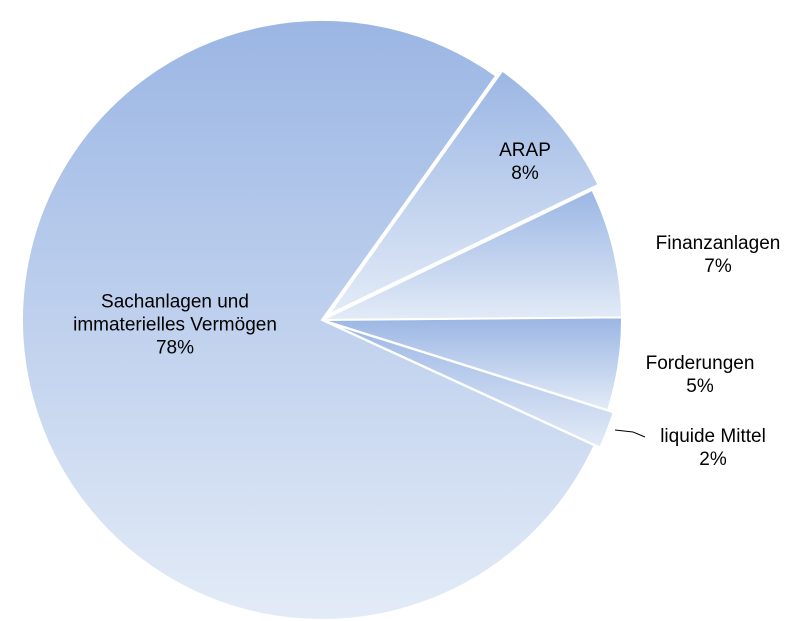 The width and height of the screenshot is (812, 621). What do you see at coordinates (700, 363) in the screenshot?
I see `slice-name: Forderungen` at bounding box center [700, 363].